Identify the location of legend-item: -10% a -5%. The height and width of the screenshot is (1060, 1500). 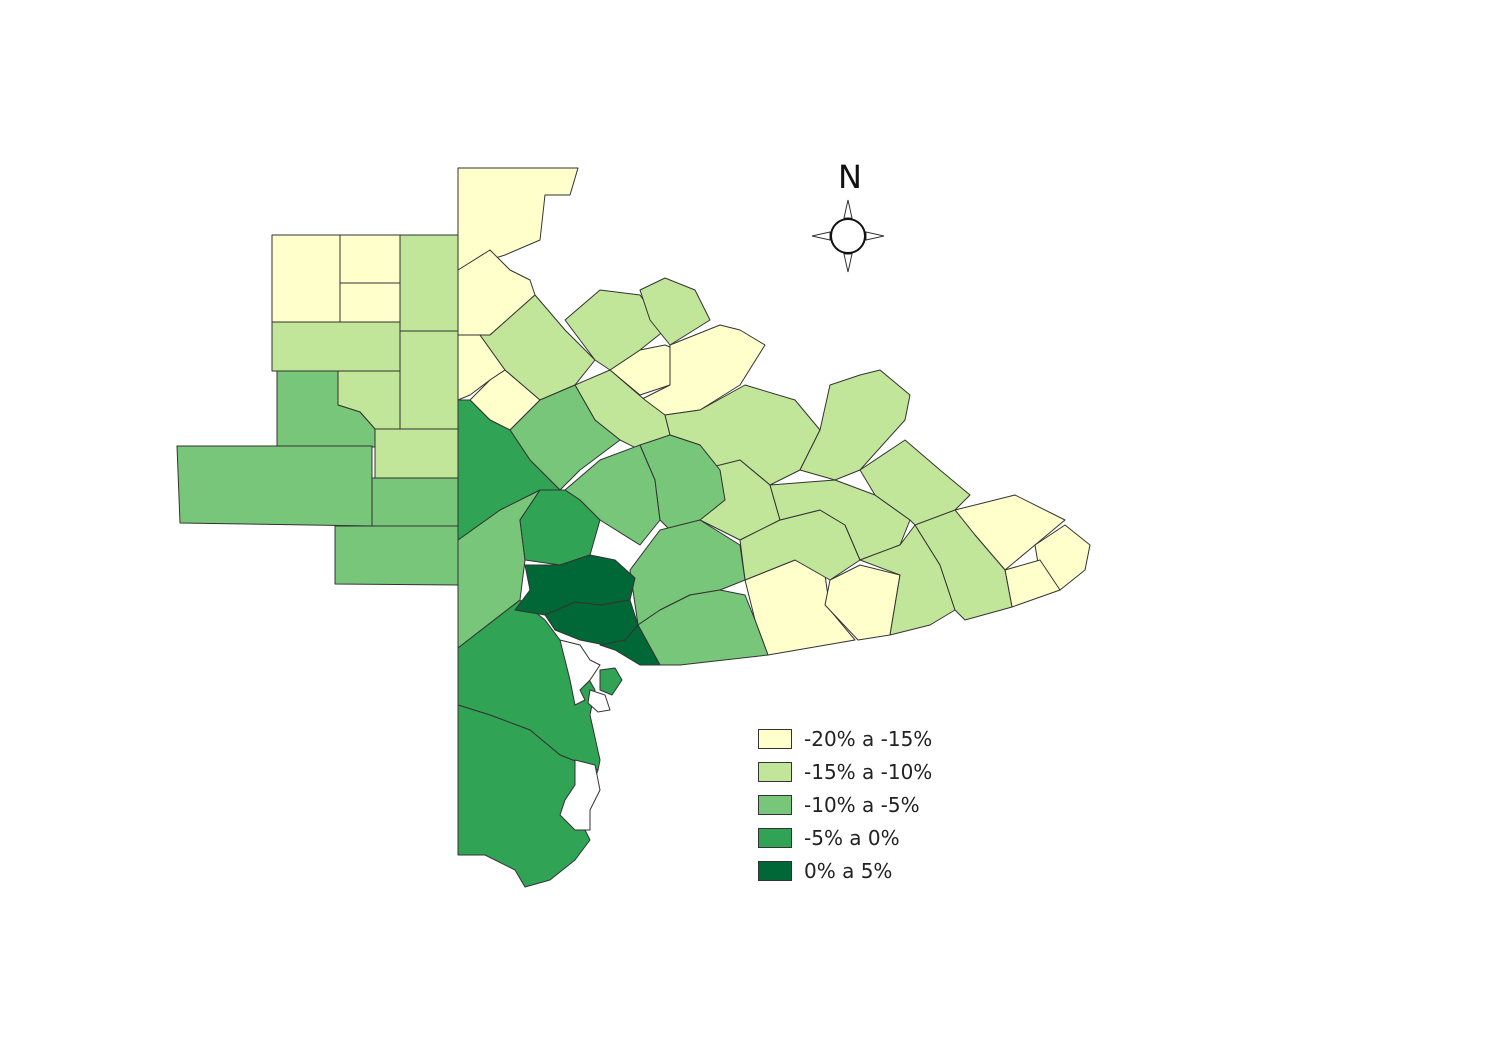
(845, 804).